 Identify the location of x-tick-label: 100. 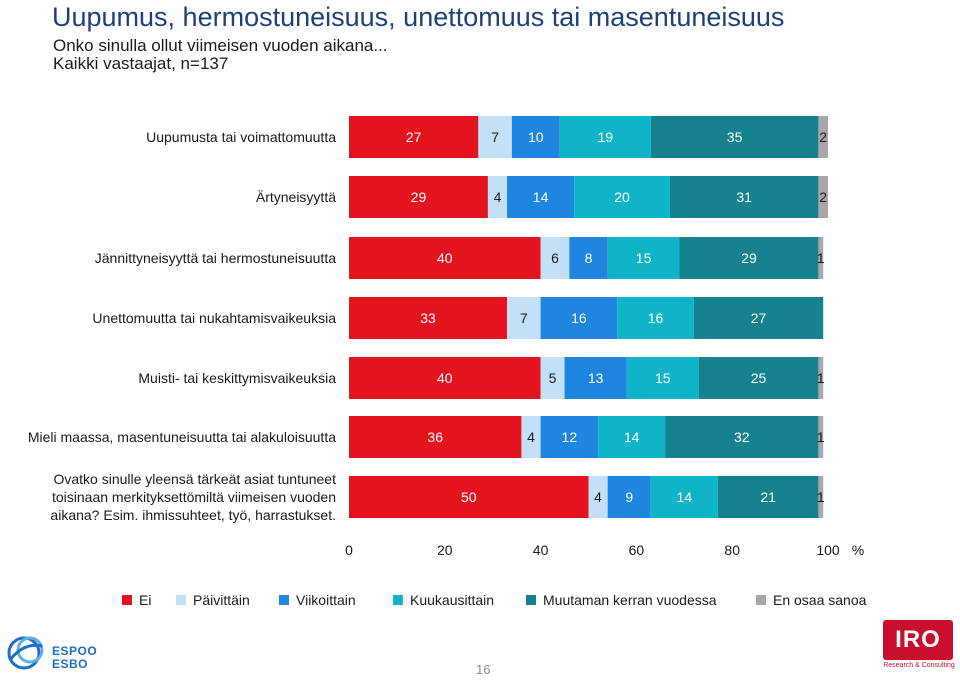
(828, 550).